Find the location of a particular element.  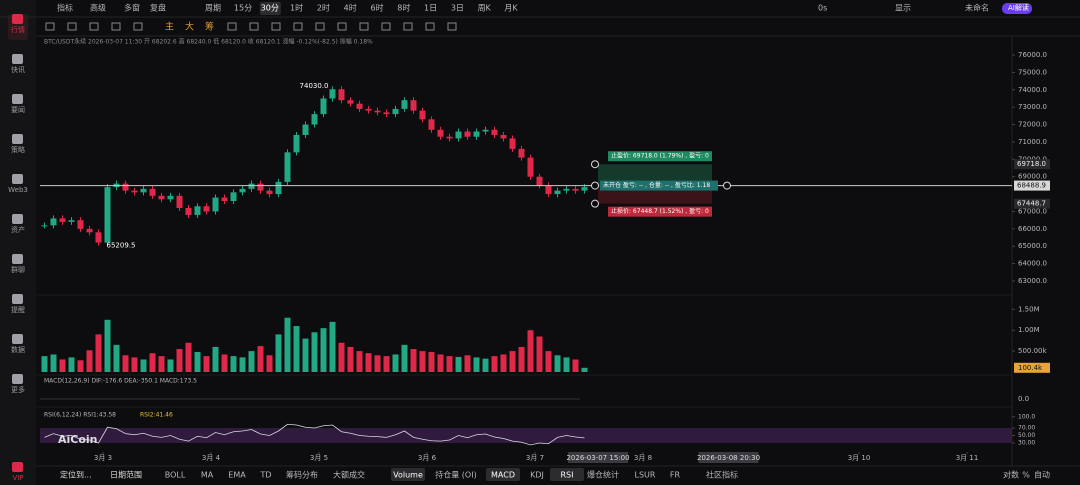

indicator: 持仓量 (OI) is located at coordinates (455, 475).